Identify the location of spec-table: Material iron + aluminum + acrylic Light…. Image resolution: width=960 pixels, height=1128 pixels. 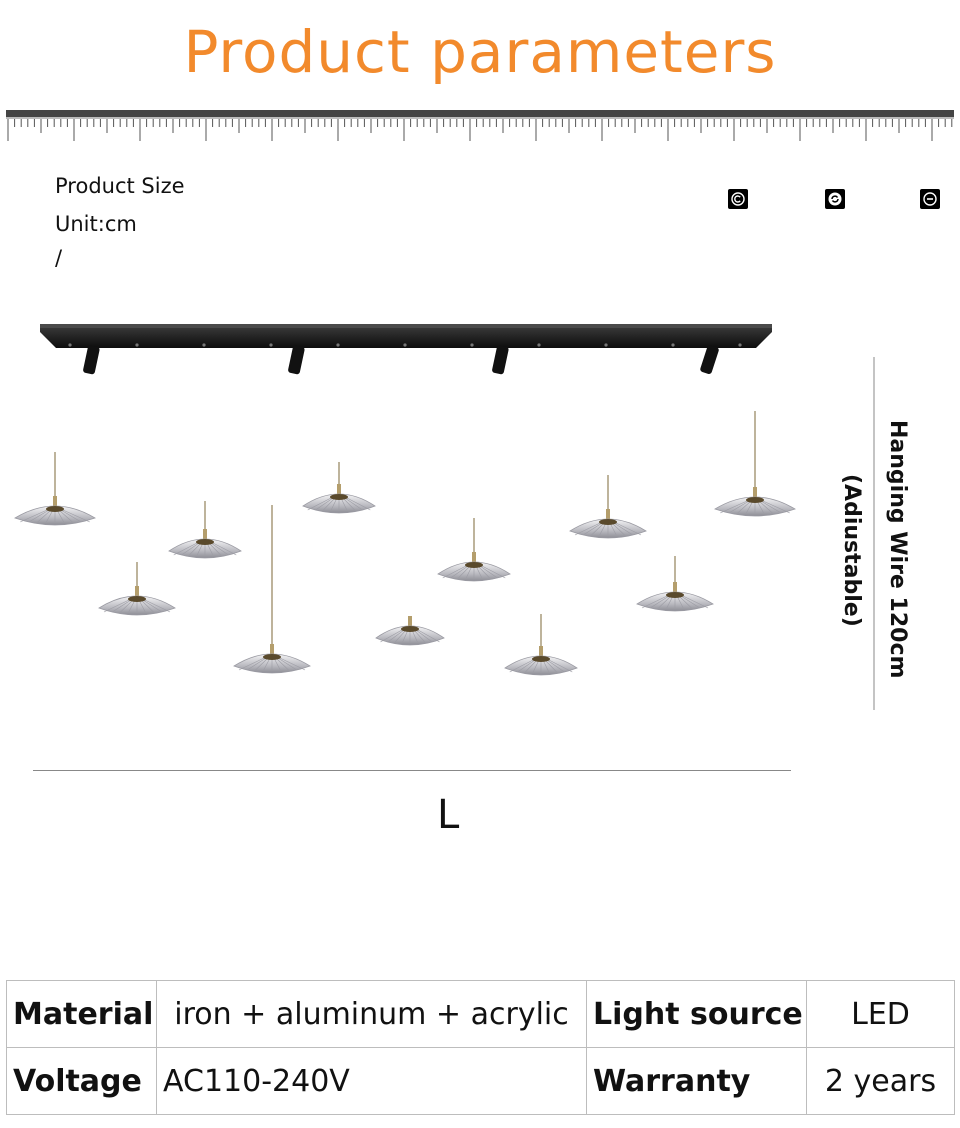
(480, 1047).